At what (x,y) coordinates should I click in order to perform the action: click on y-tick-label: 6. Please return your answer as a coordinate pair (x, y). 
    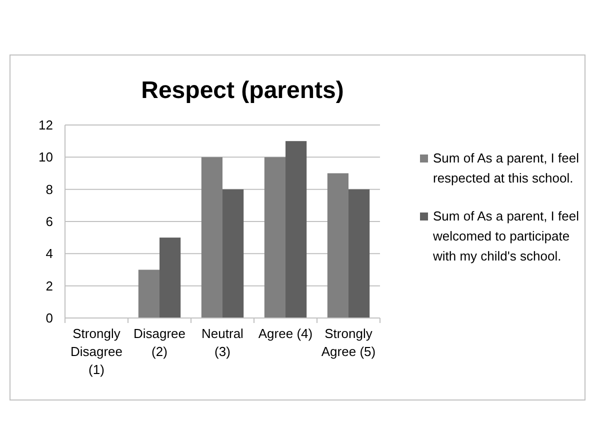
    Looking at the image, I should click on (49, 222).